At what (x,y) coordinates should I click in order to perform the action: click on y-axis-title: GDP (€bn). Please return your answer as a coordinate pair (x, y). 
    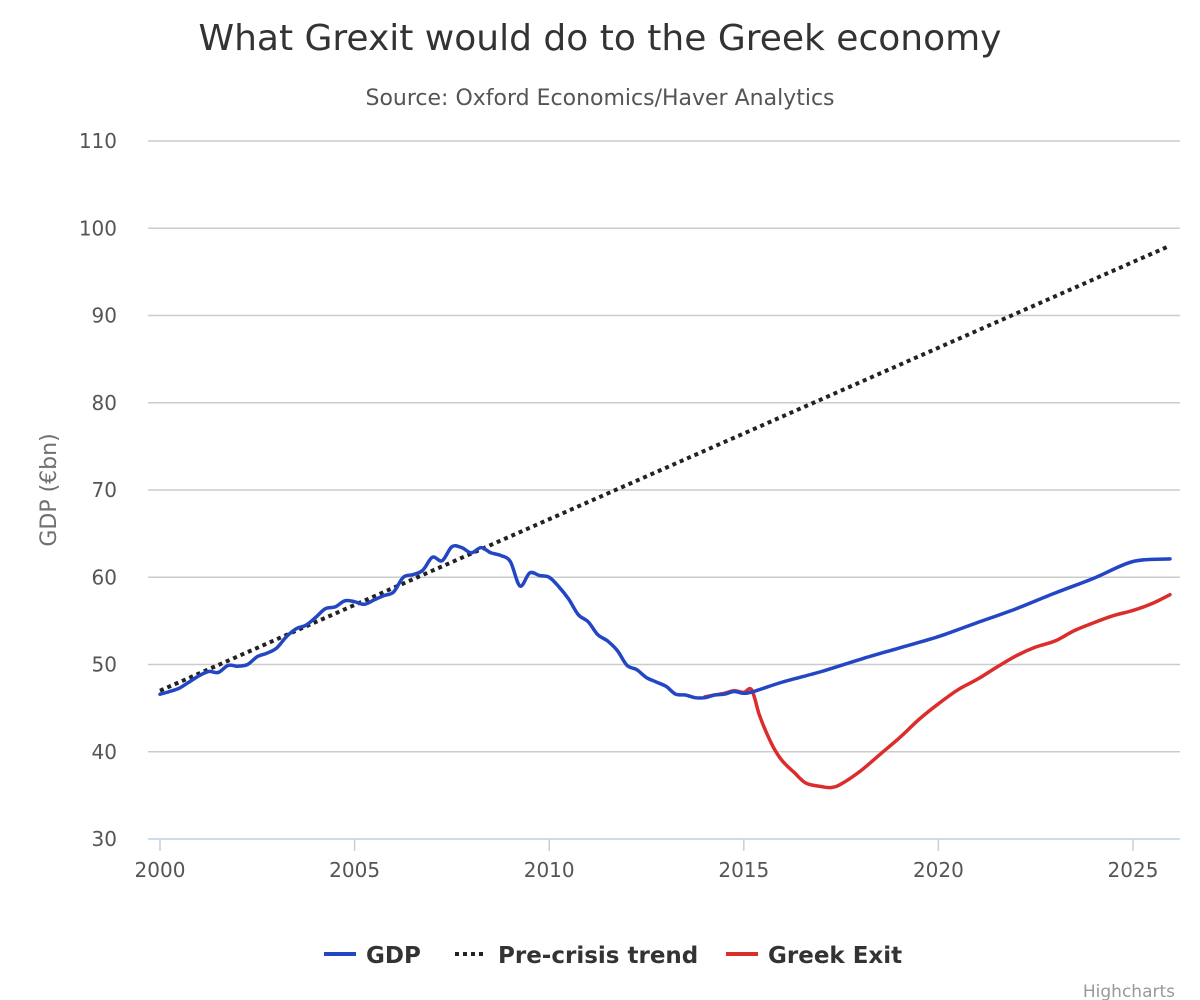
    Looking at the image, I should click on (49, 489).